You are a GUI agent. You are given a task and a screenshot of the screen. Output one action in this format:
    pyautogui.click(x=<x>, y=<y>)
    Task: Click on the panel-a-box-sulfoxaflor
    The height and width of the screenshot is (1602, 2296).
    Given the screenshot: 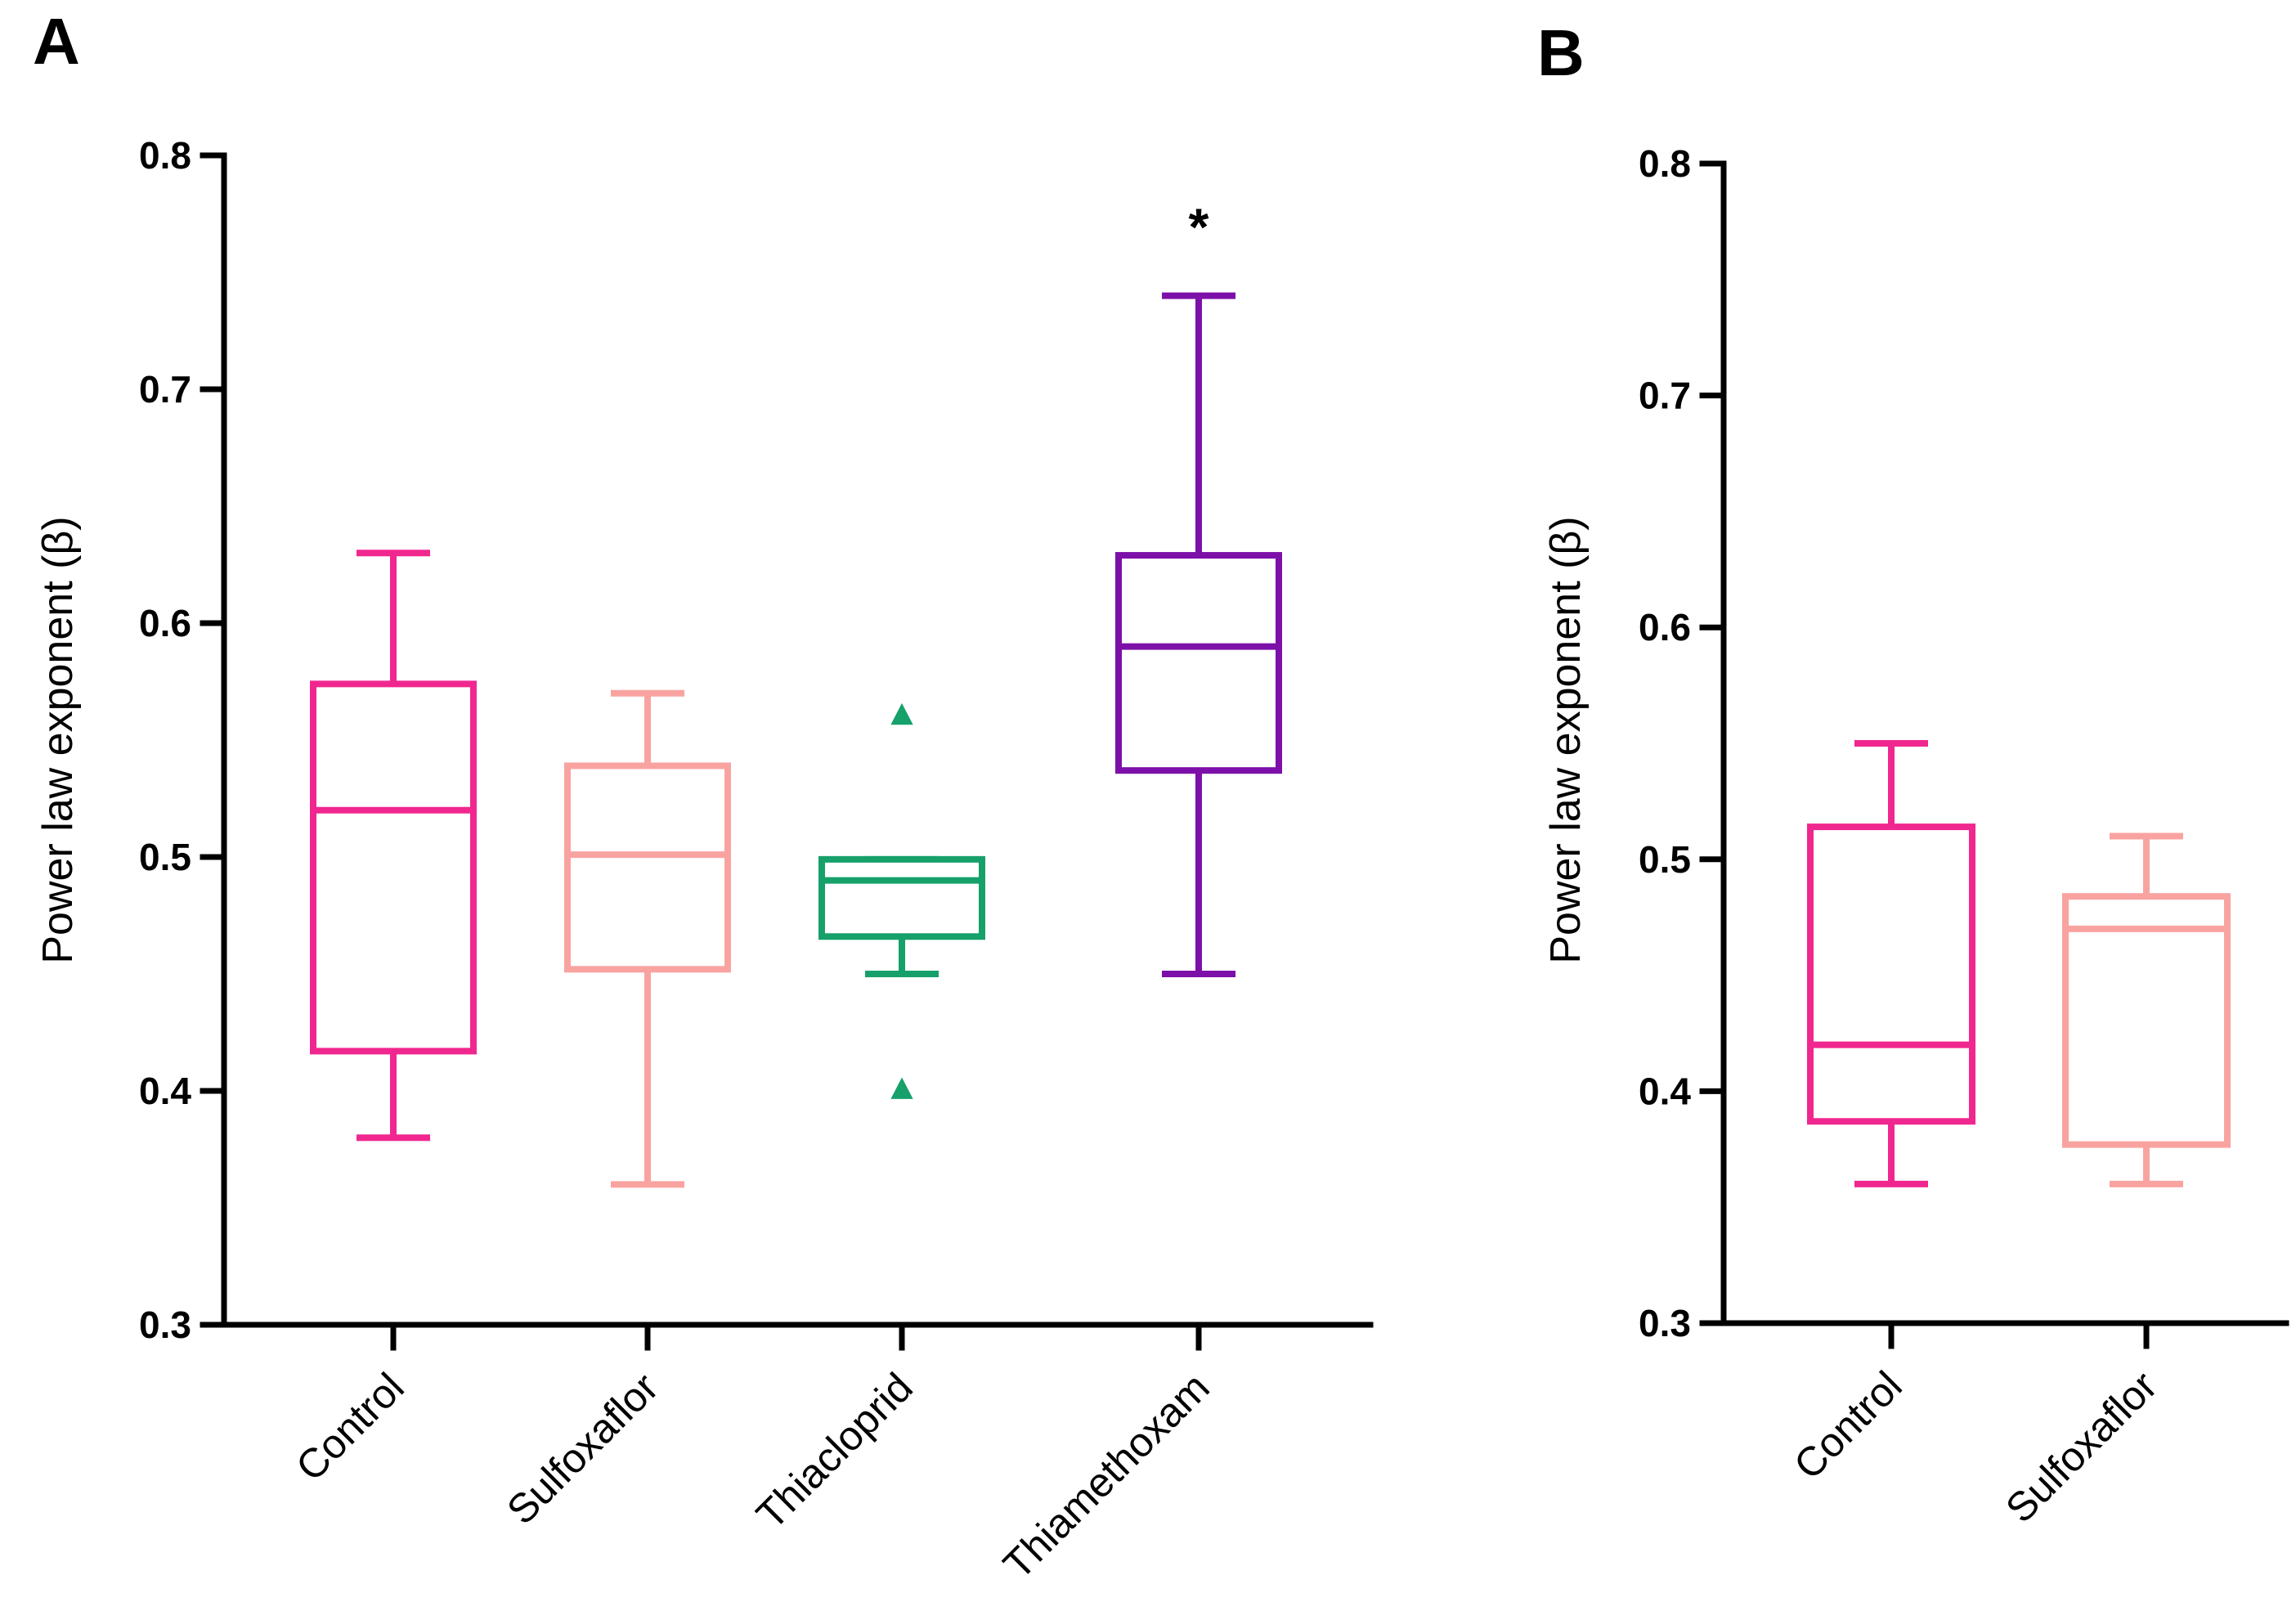 What is the action you would take?
    pyautogui.click(x=647, y=938)
    